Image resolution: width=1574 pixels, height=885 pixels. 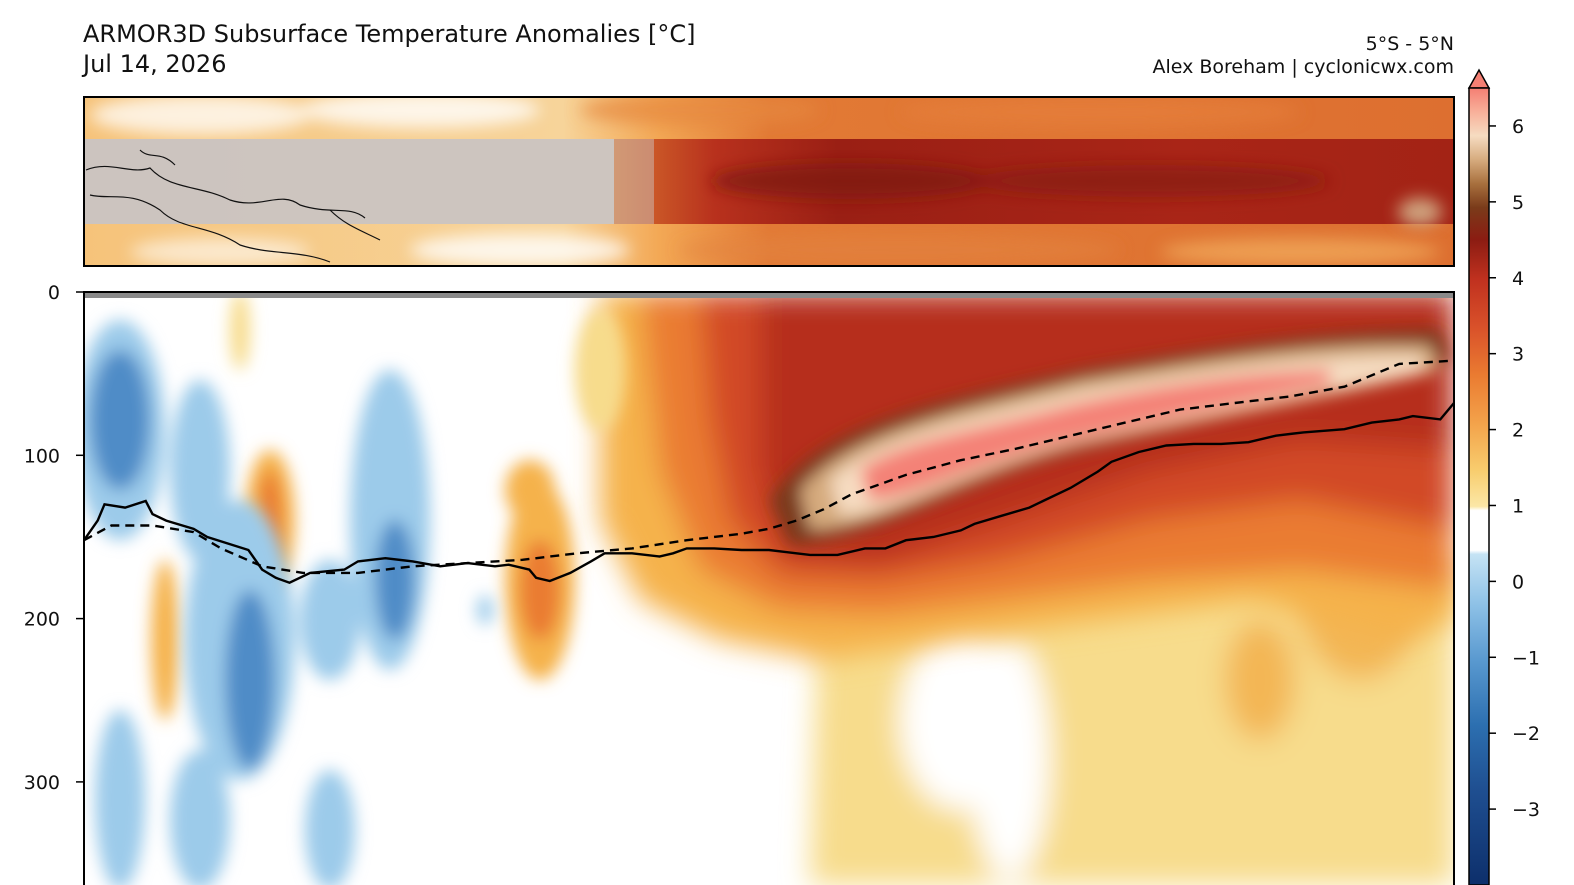 I want to click on y-tick-label: 200, so click(x=42, y=620).